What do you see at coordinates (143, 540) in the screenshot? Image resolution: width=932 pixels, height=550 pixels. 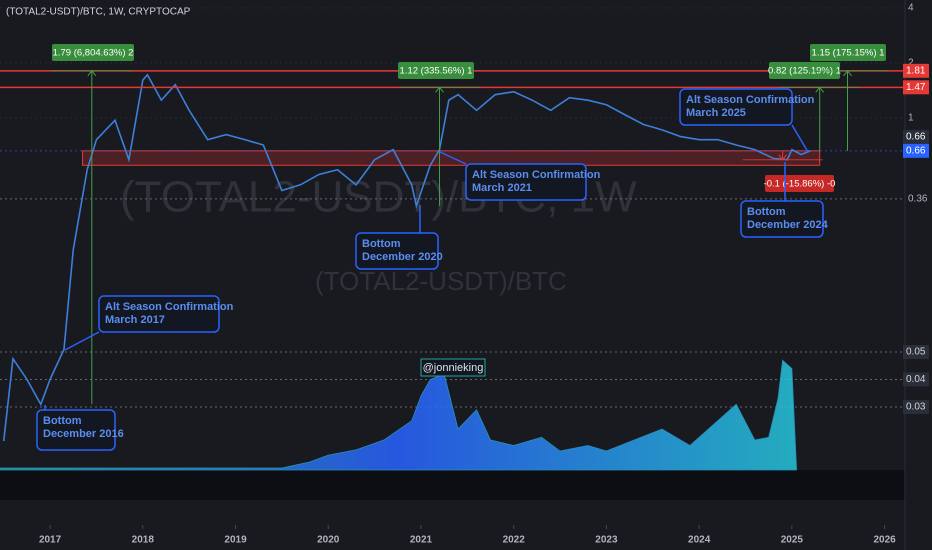 I see `x-tick-label: 2018` at bounding box center [143, 540].